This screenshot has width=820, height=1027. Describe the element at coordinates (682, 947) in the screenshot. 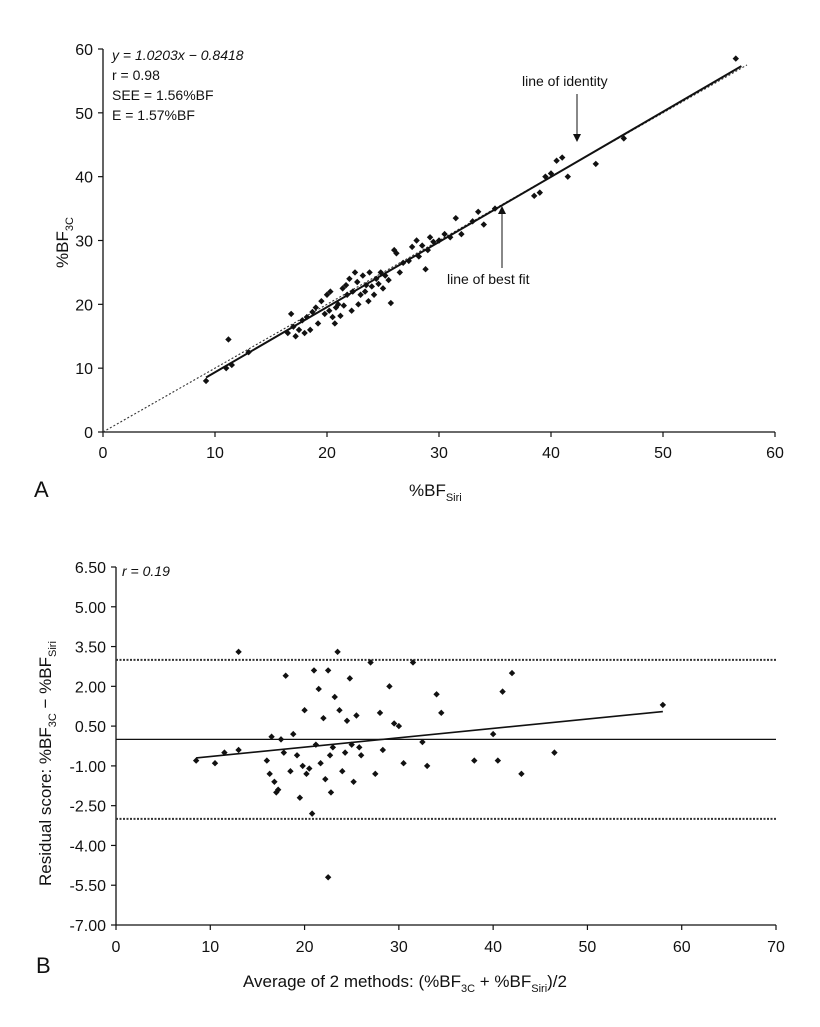

I see `x-tick-label: 60` at that location.